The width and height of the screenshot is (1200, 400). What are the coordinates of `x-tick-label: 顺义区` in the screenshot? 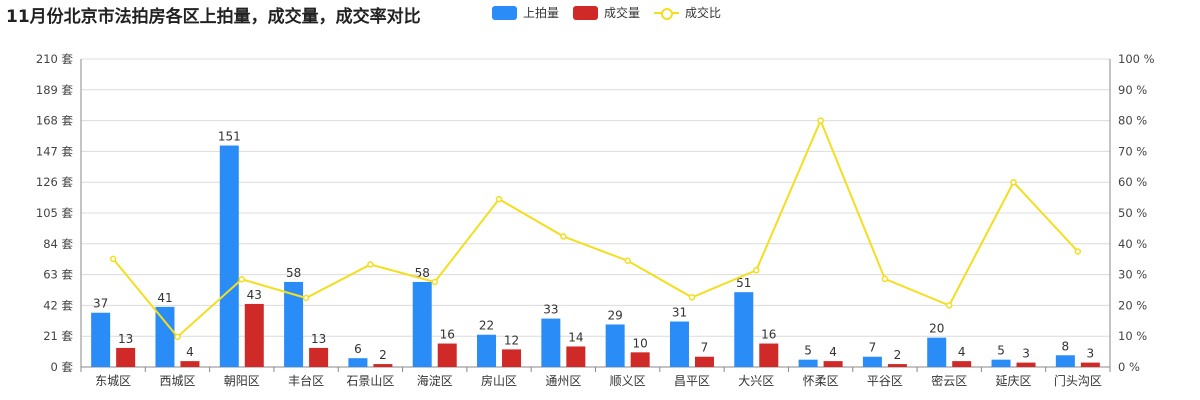 It's located at (628, 381).